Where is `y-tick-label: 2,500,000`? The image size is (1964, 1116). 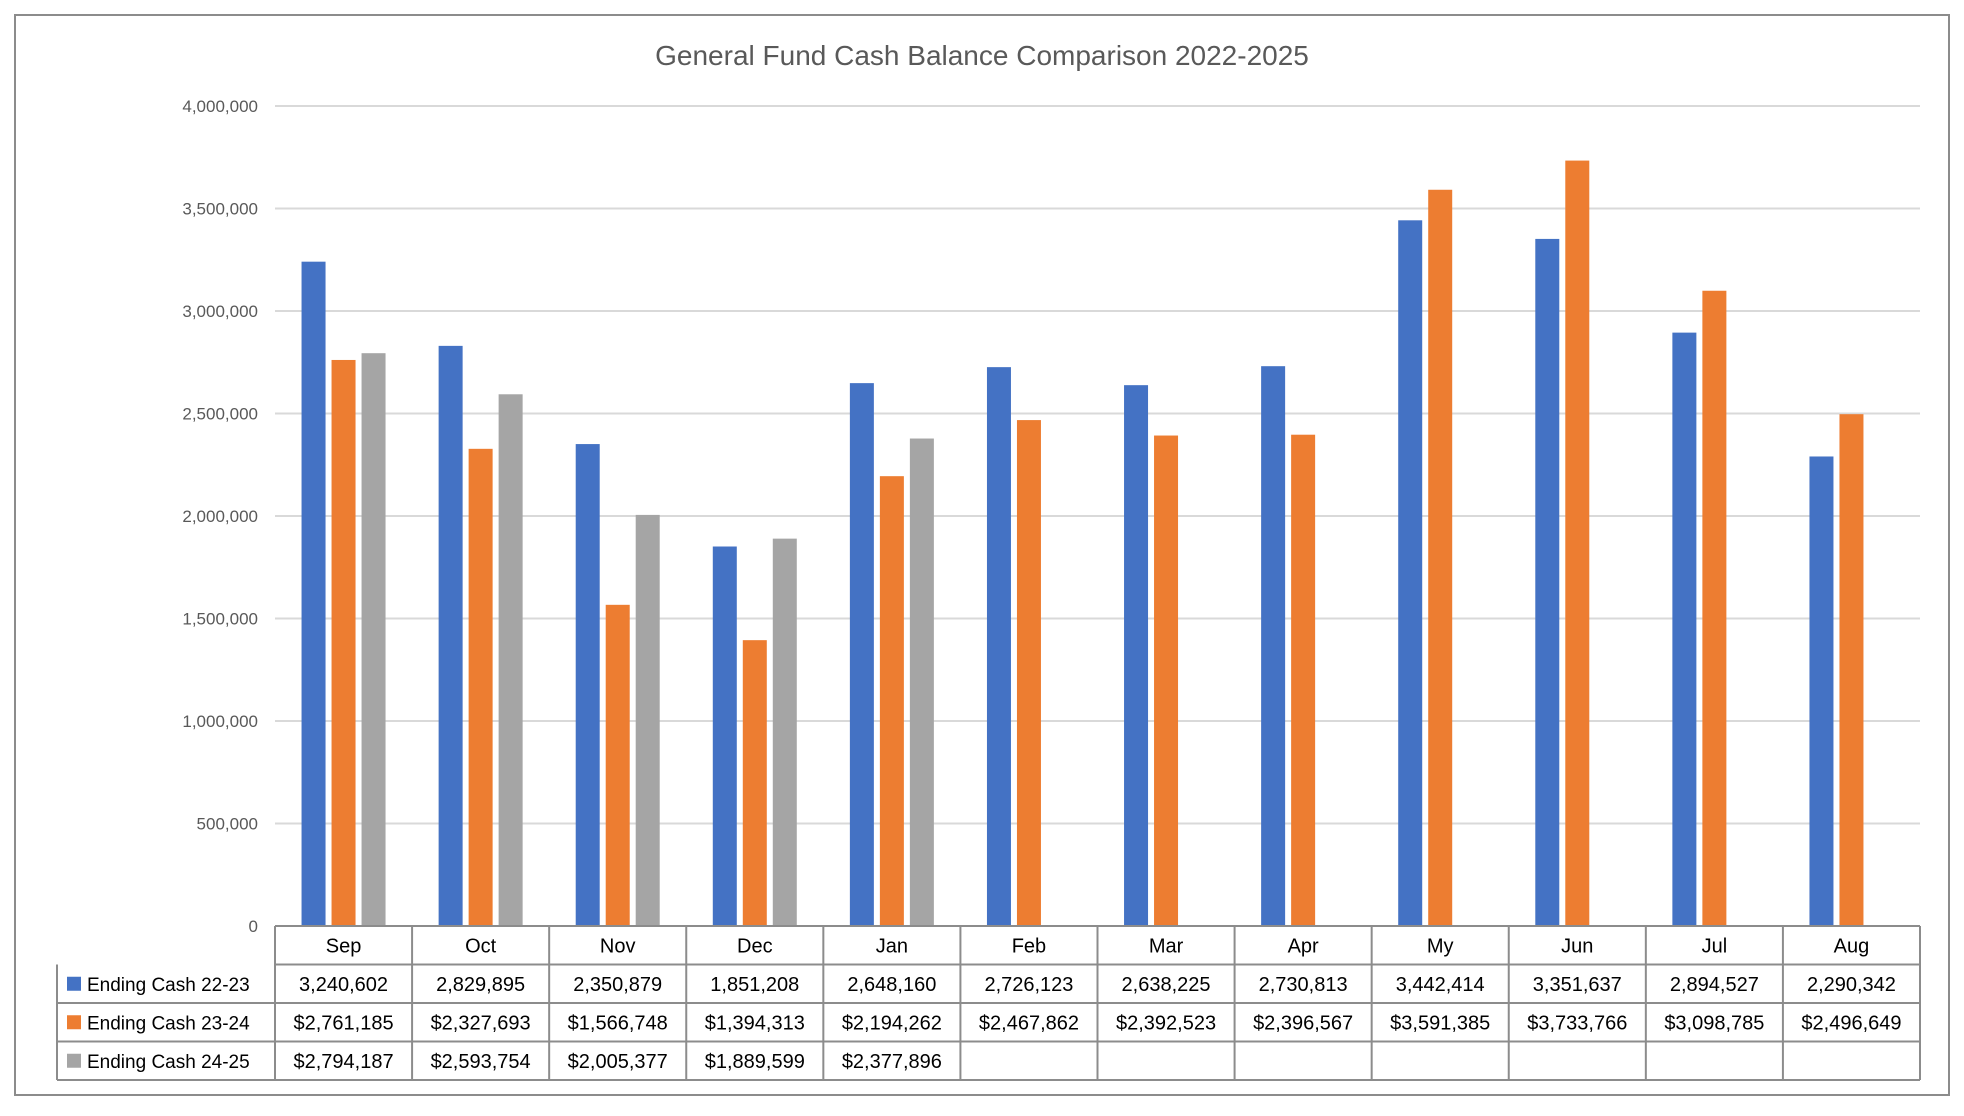 y-tick-label: 2,500,000 is located at coordinates (220, 414).